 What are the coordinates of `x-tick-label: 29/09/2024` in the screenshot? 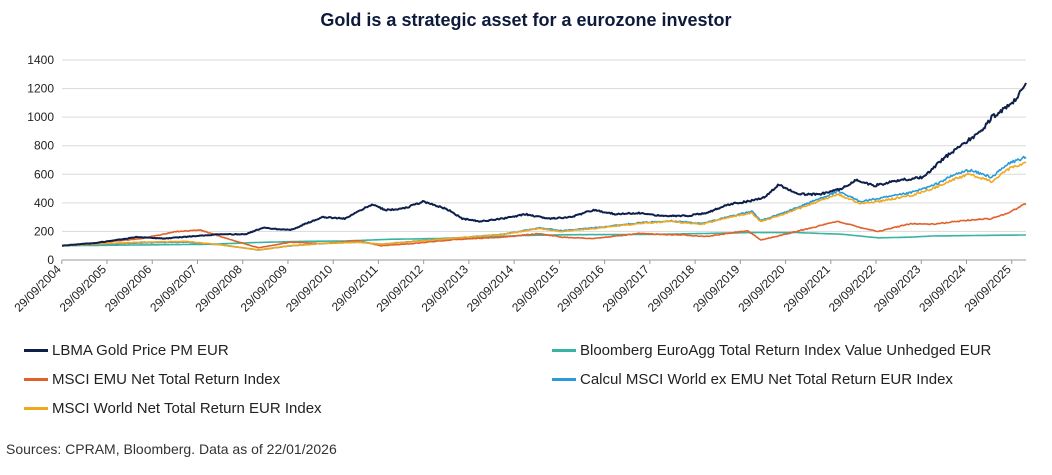 It's located at (942, 288).